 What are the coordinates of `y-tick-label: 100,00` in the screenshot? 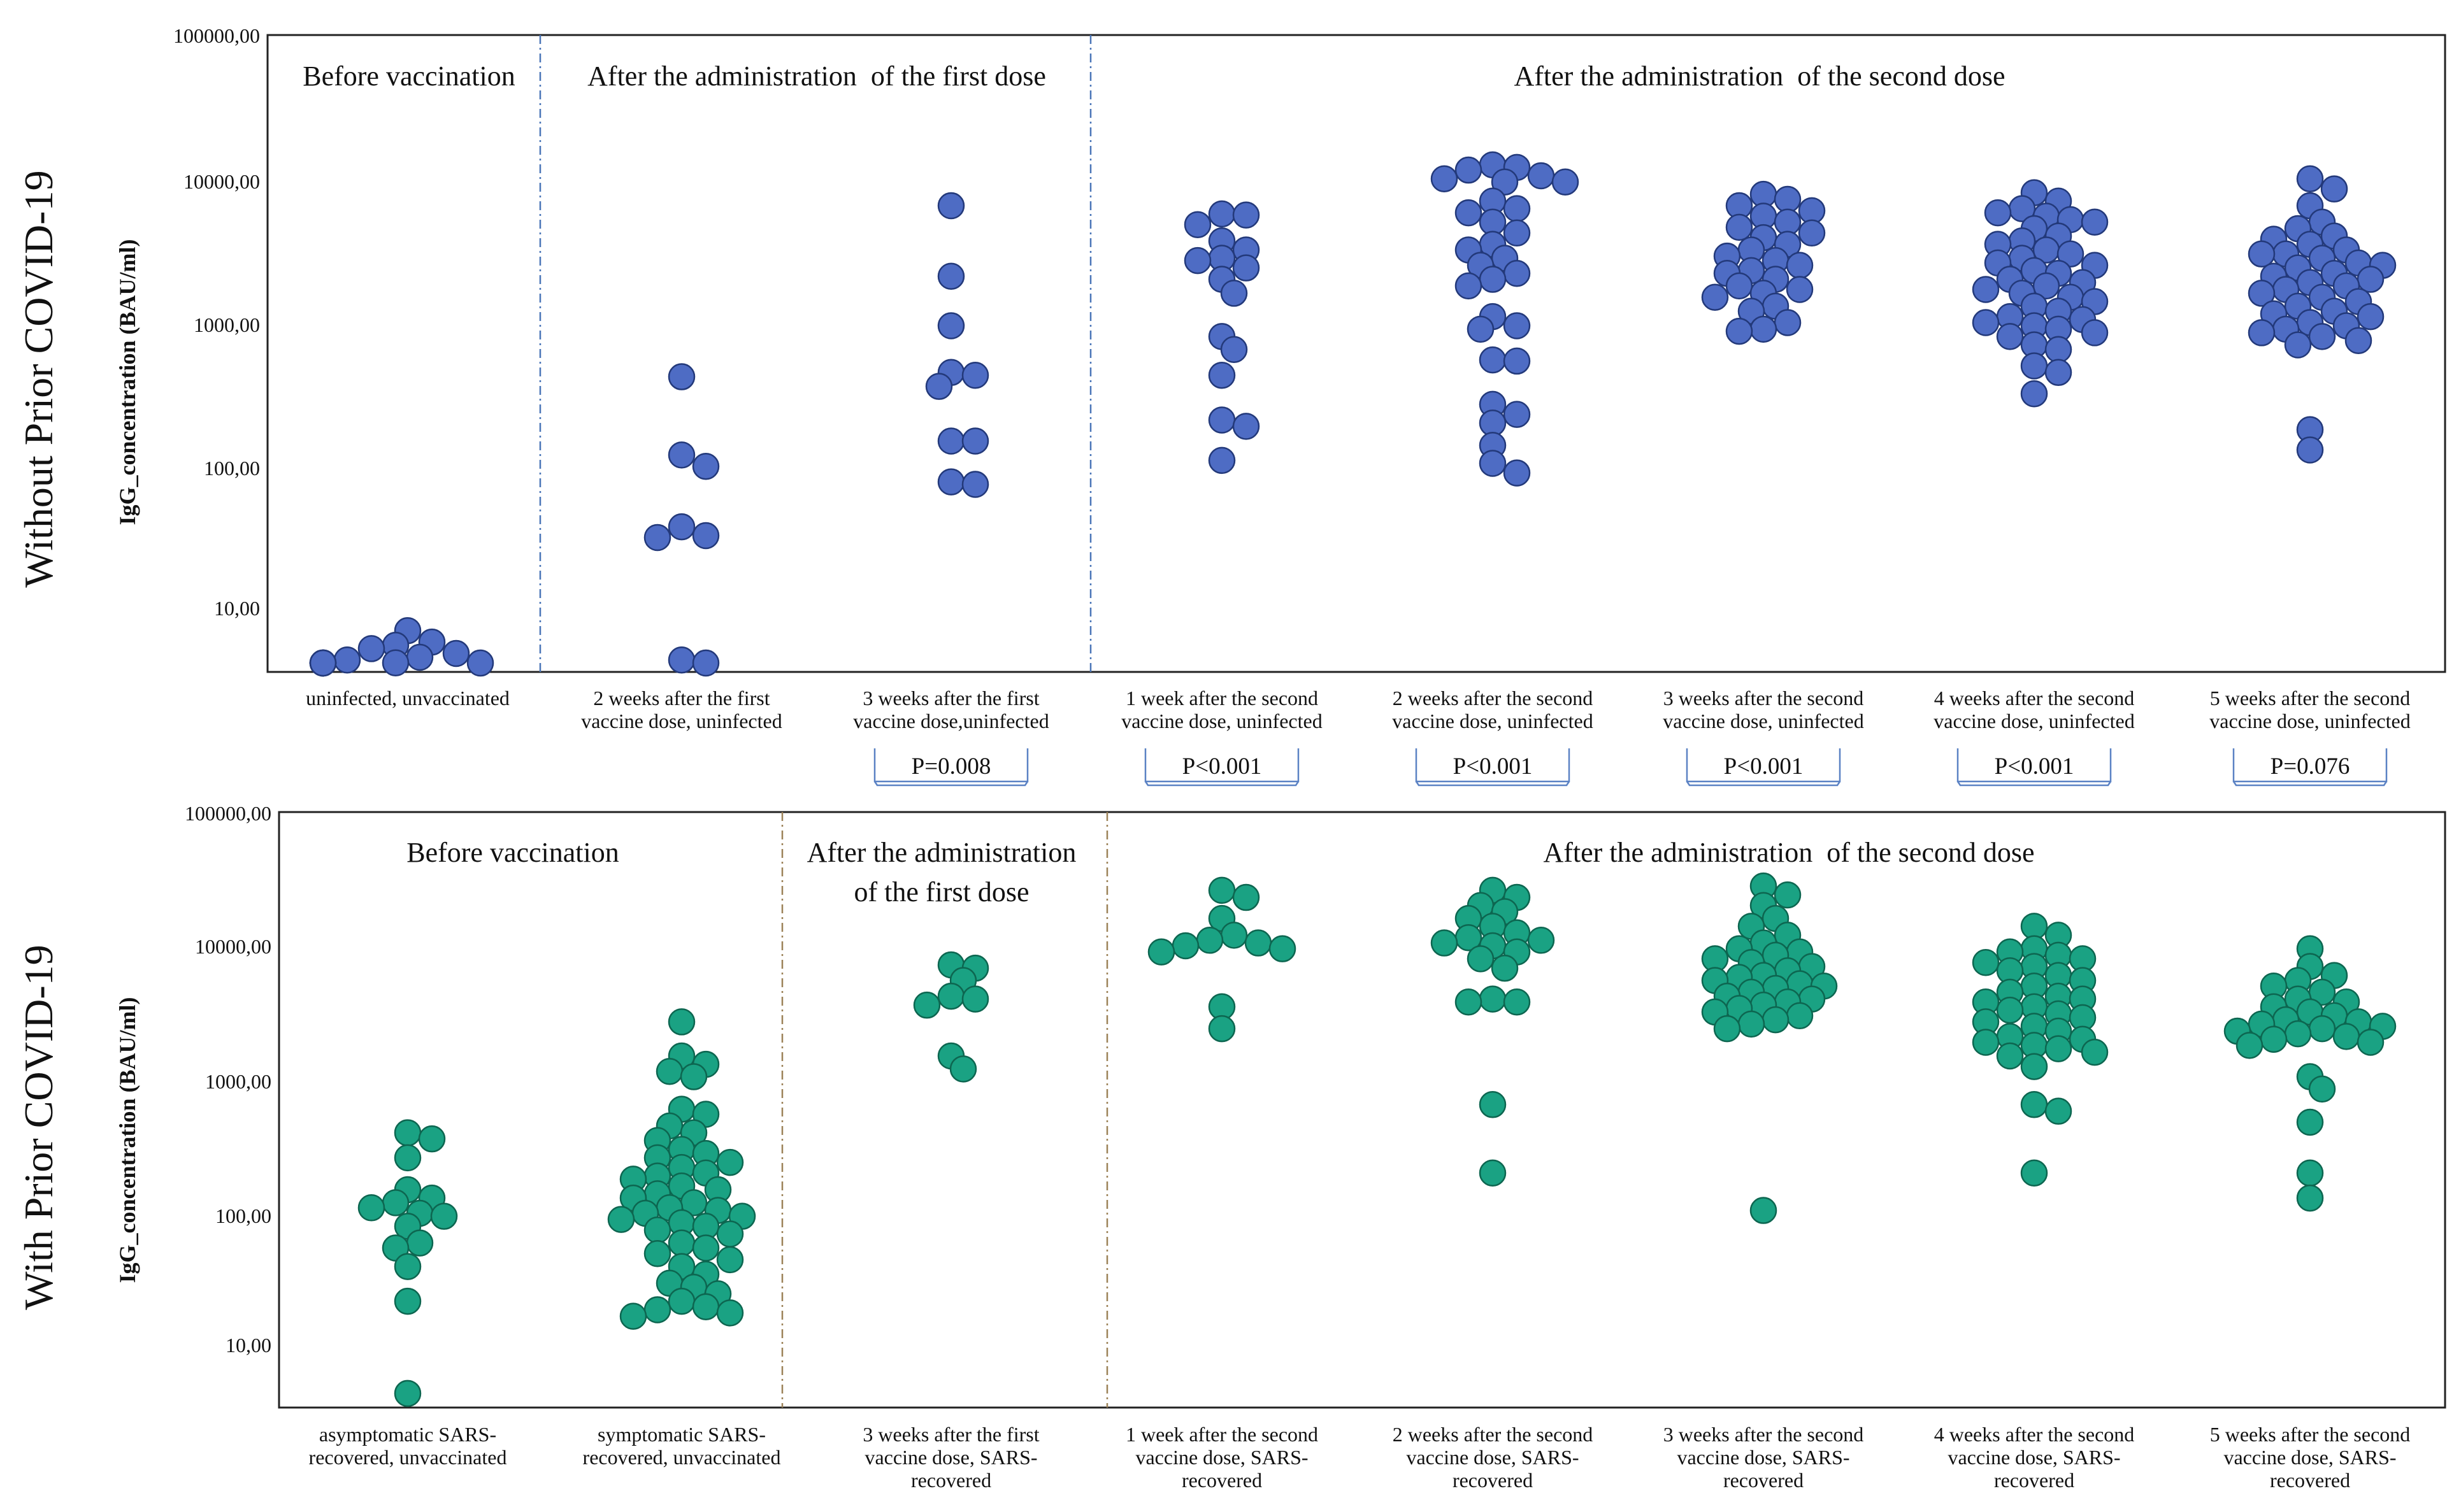 It's located at (243, 1215).